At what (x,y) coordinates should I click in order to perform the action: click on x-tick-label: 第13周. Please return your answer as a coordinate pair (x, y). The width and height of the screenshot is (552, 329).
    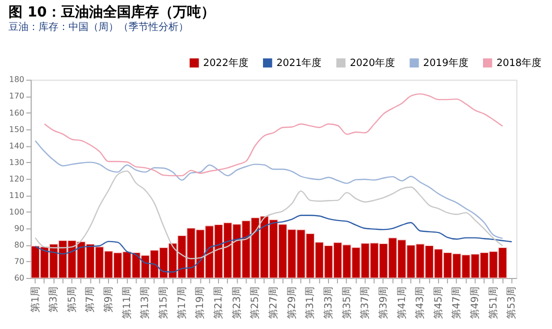
    Looking at the image, I should click on (145, 302).